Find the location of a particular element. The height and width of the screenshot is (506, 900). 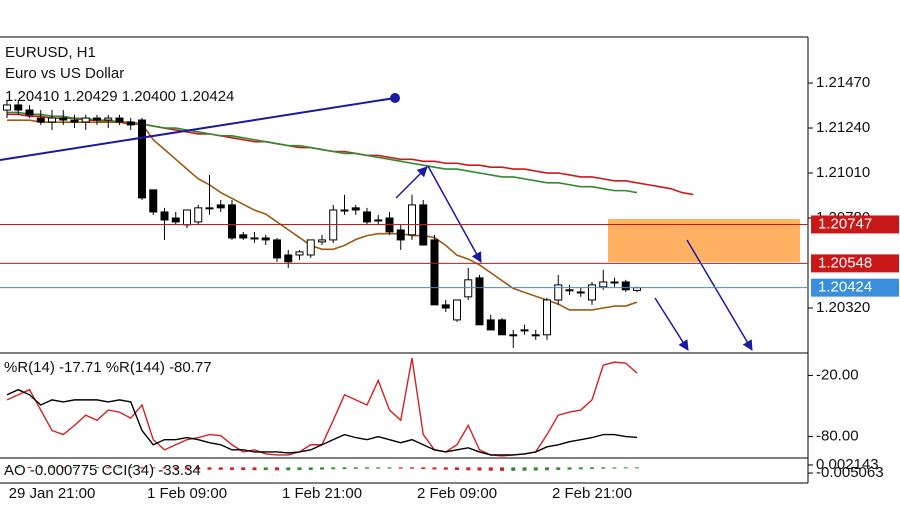

series-line is located at coordinates (322, 422).